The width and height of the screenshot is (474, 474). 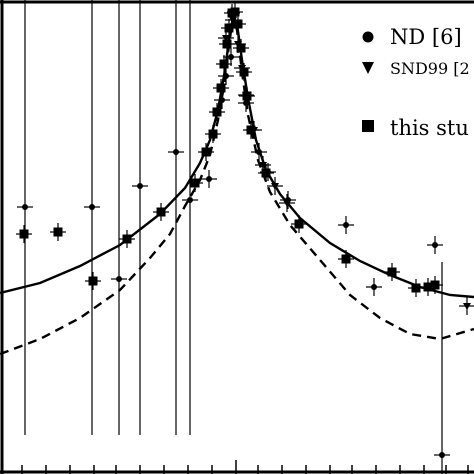 I want to click on legend-label-this-study: this stu, so click(x=429, y=128).